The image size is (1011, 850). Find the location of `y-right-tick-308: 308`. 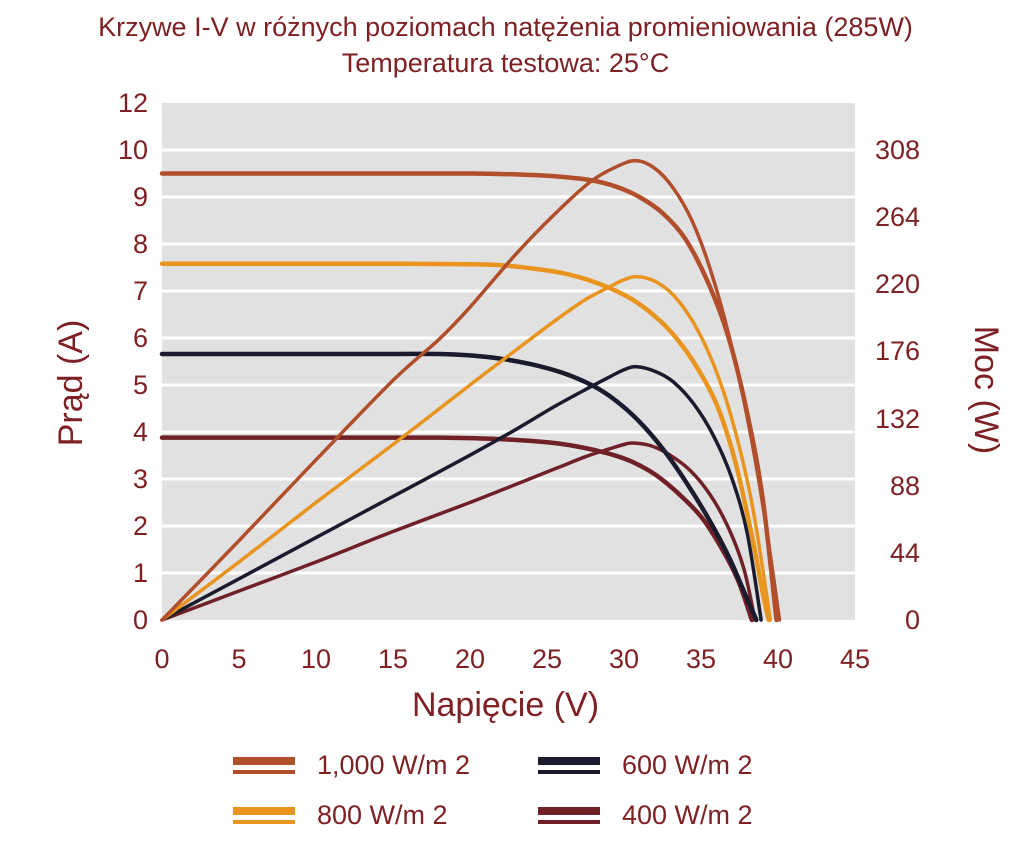

y-right-tick-308: 308 is located at coordinates (897, 150).